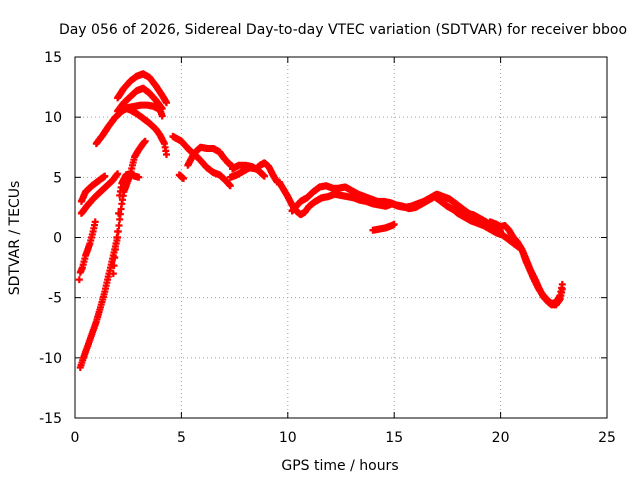 This screenshot has height=480, width=640. What do you see at coordinates (607, 438) in the screenshot?
I see `x-tick-label: 25` at bounding box center [607, 438].